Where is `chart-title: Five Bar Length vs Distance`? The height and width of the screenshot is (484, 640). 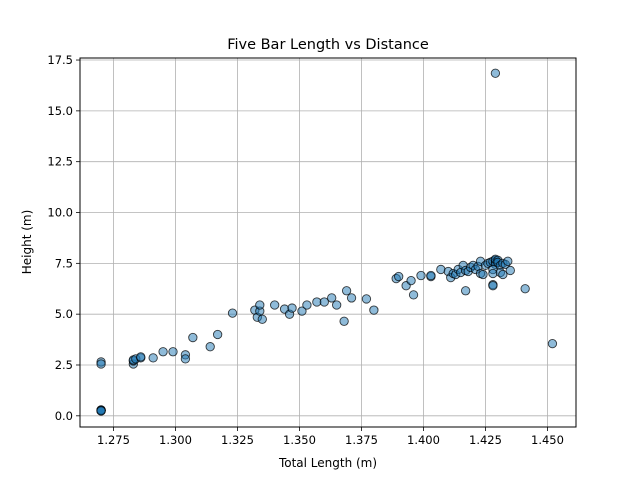
chart-title: Five Bar Length vs Distance is located at coordinates (328, 45).